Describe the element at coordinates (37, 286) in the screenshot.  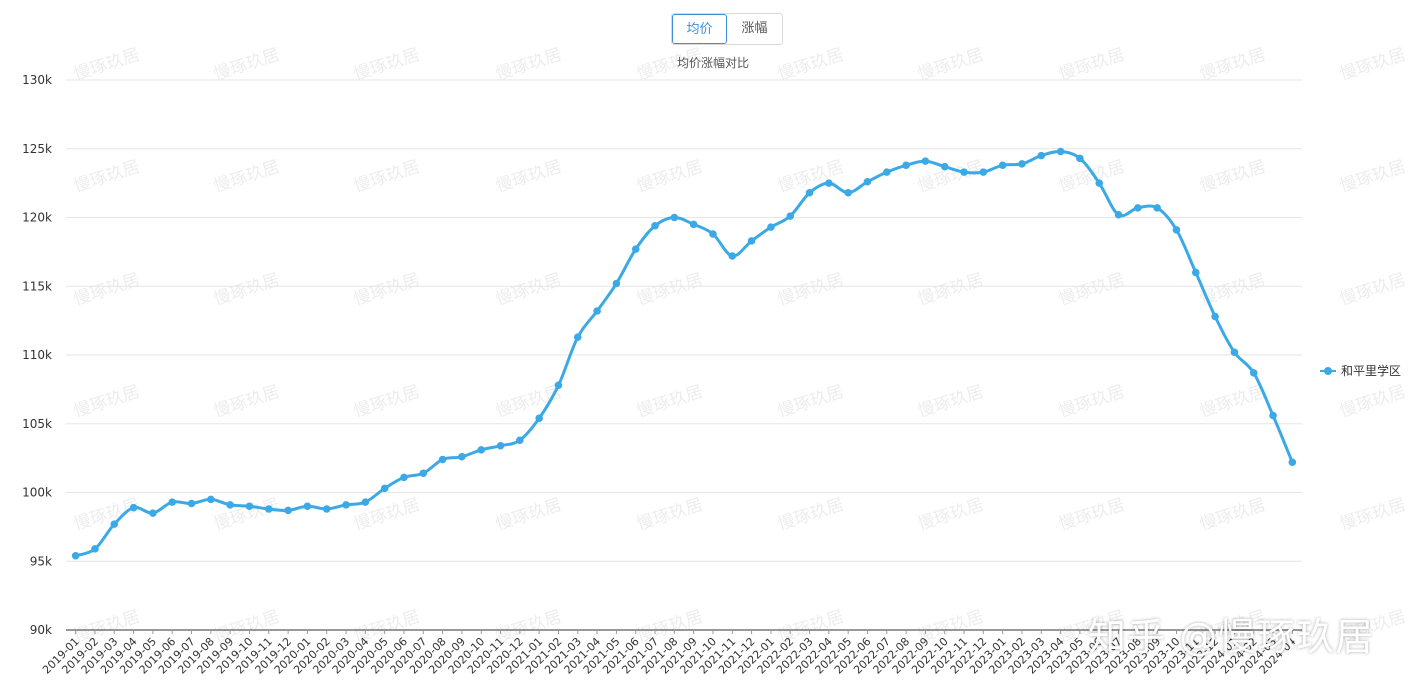
I see `y-tick-label: 115k` at that location.